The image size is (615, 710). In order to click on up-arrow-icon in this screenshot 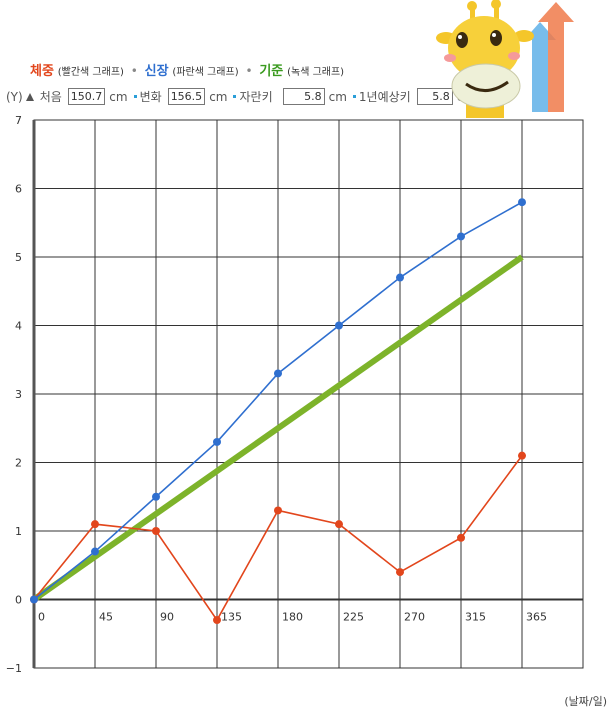, I will do `click(29, 96)`.